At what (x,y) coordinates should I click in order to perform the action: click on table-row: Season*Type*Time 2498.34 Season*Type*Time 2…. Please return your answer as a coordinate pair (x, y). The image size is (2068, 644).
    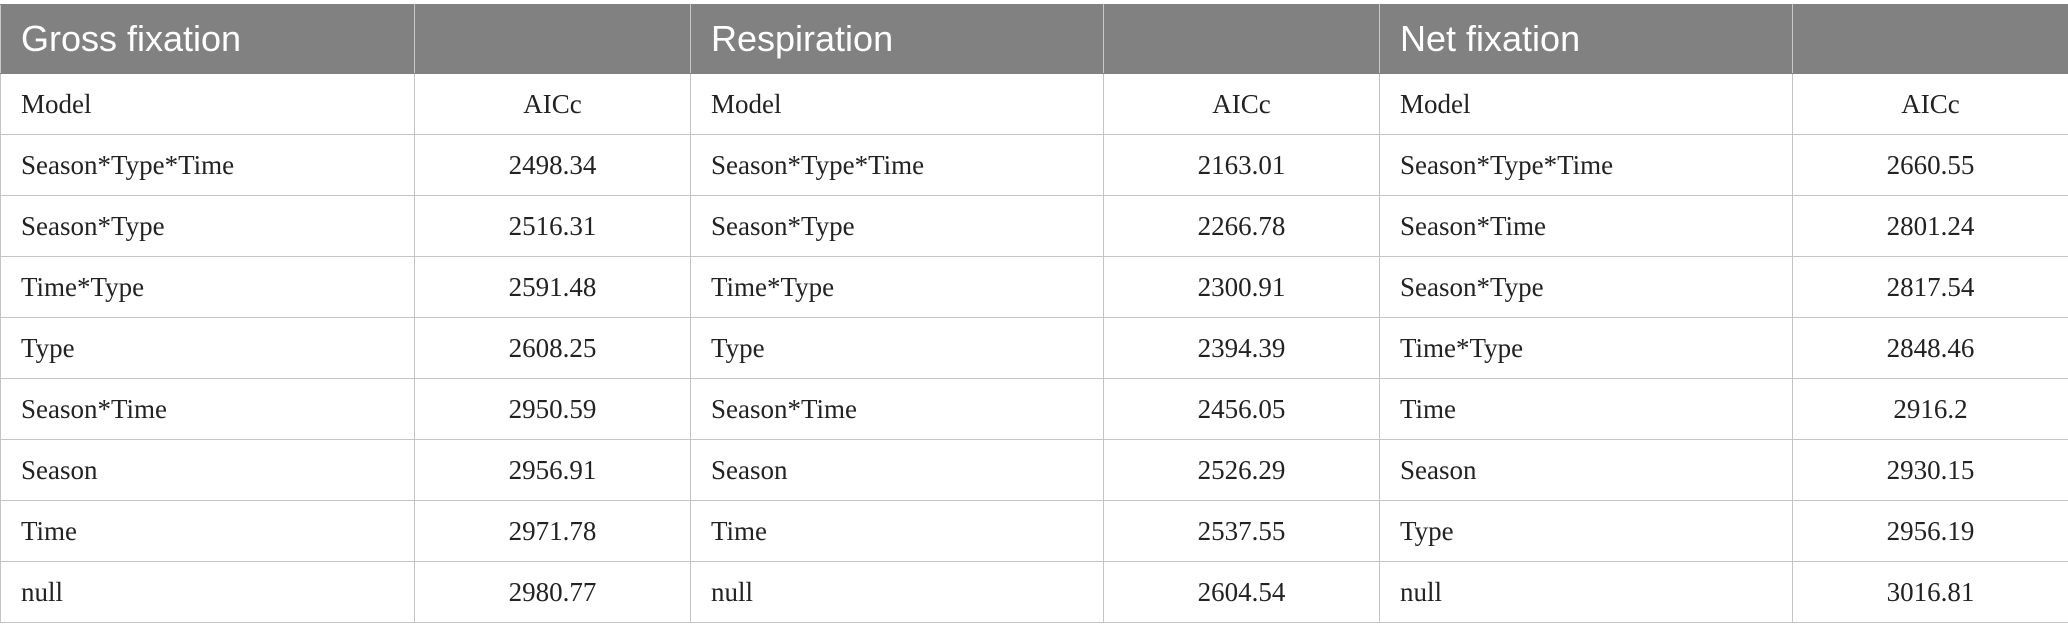
    Looking at the image, I should click on (1034, 165).